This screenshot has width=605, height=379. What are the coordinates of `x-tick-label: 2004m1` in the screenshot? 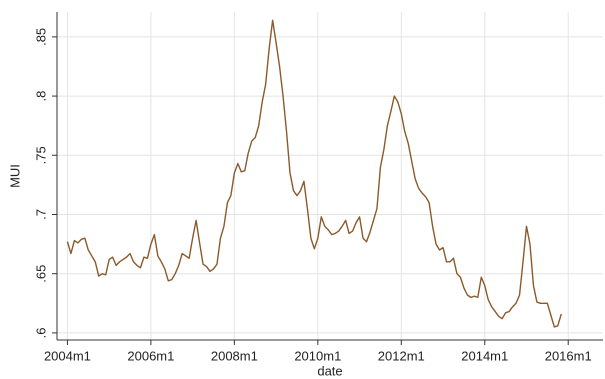 It's located at (67, 355).